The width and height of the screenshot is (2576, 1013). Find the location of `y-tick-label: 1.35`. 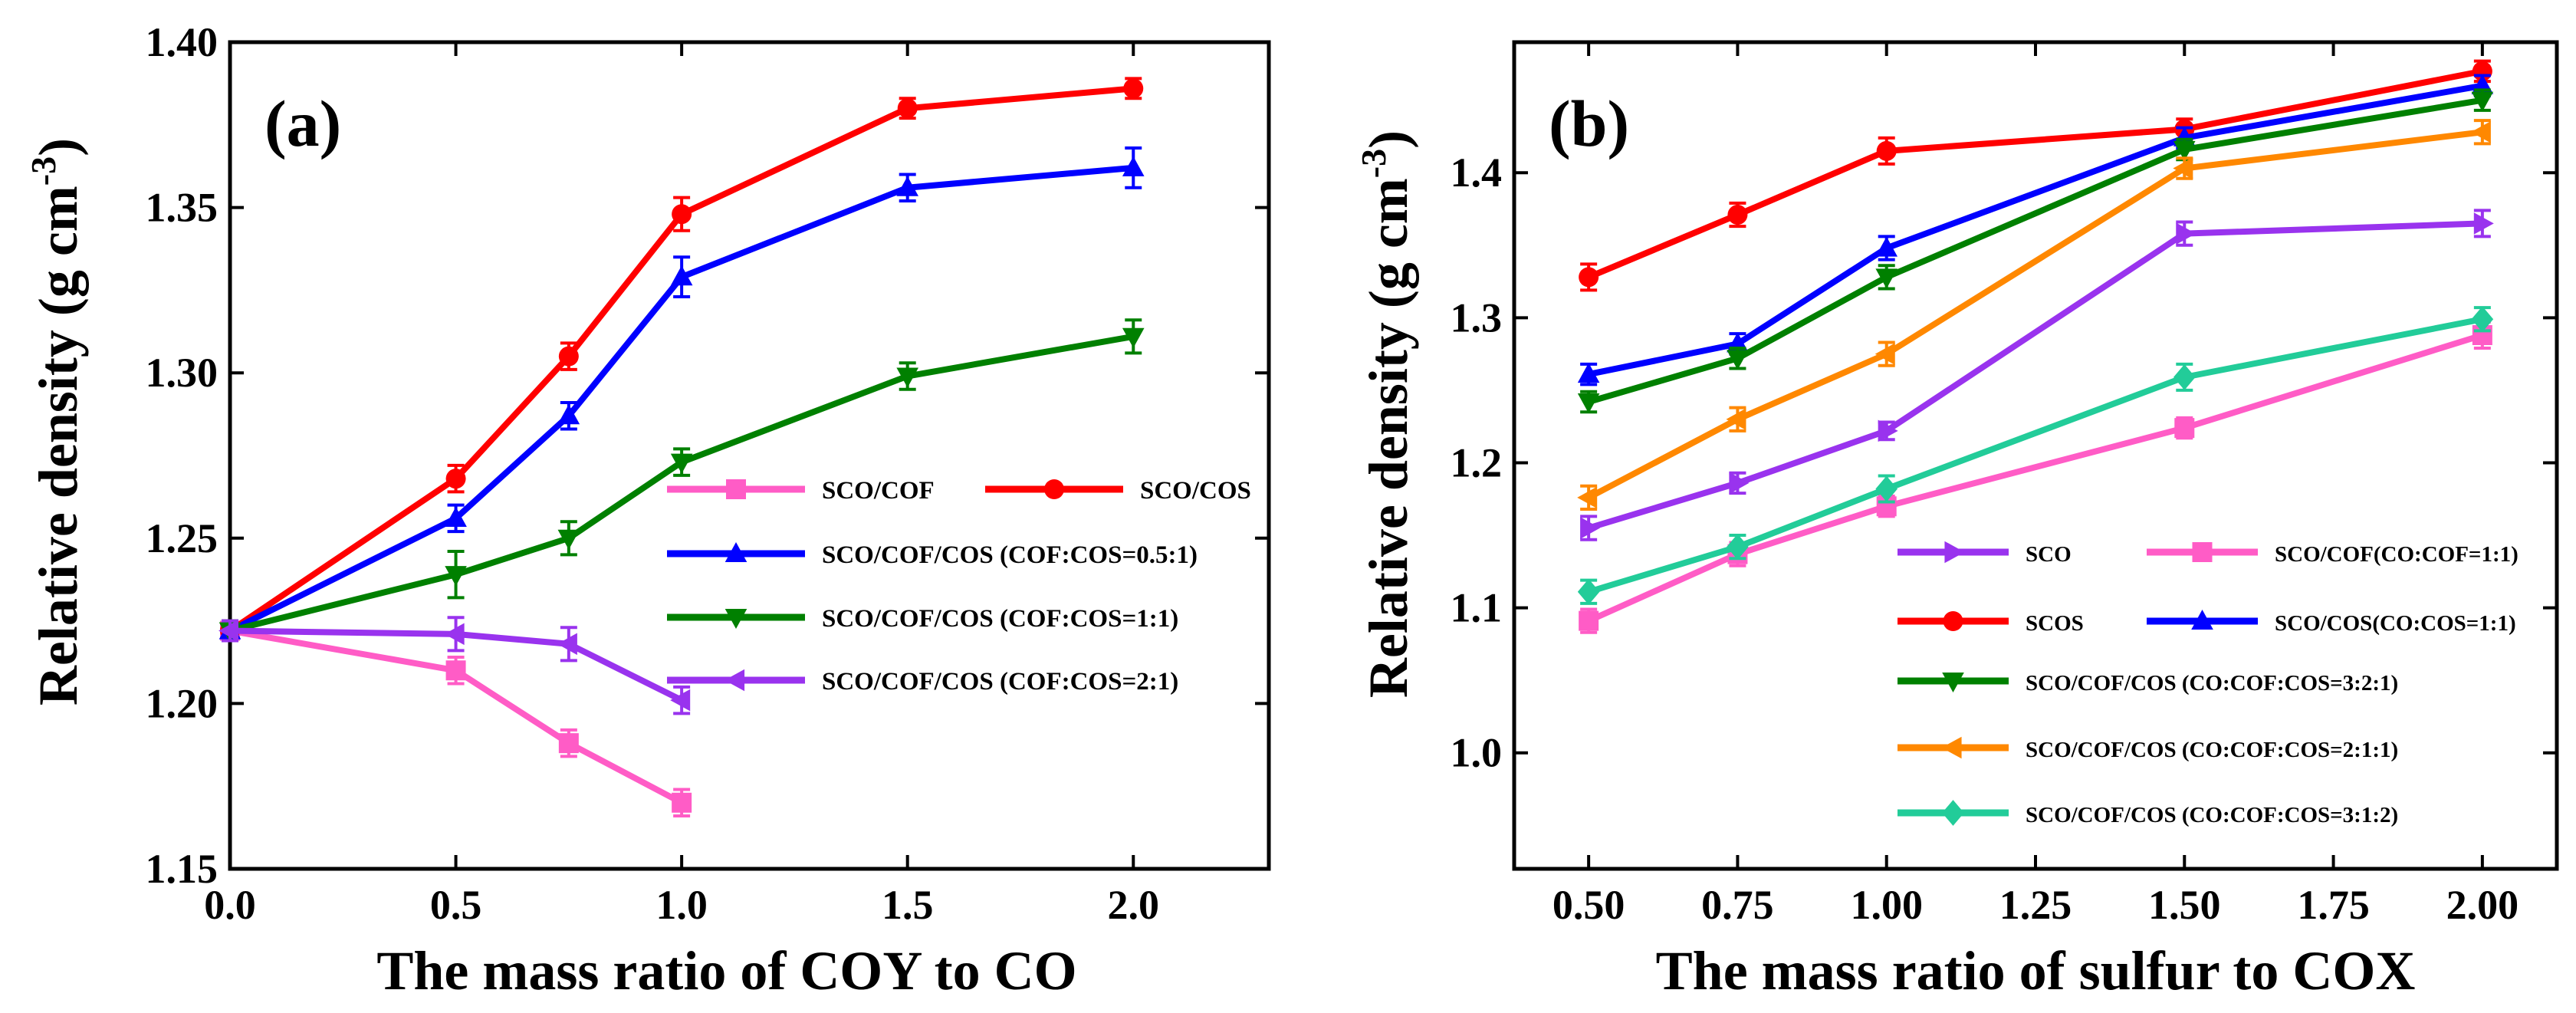

y-tick-label: 1.35 is located at coordinates (182, 208).